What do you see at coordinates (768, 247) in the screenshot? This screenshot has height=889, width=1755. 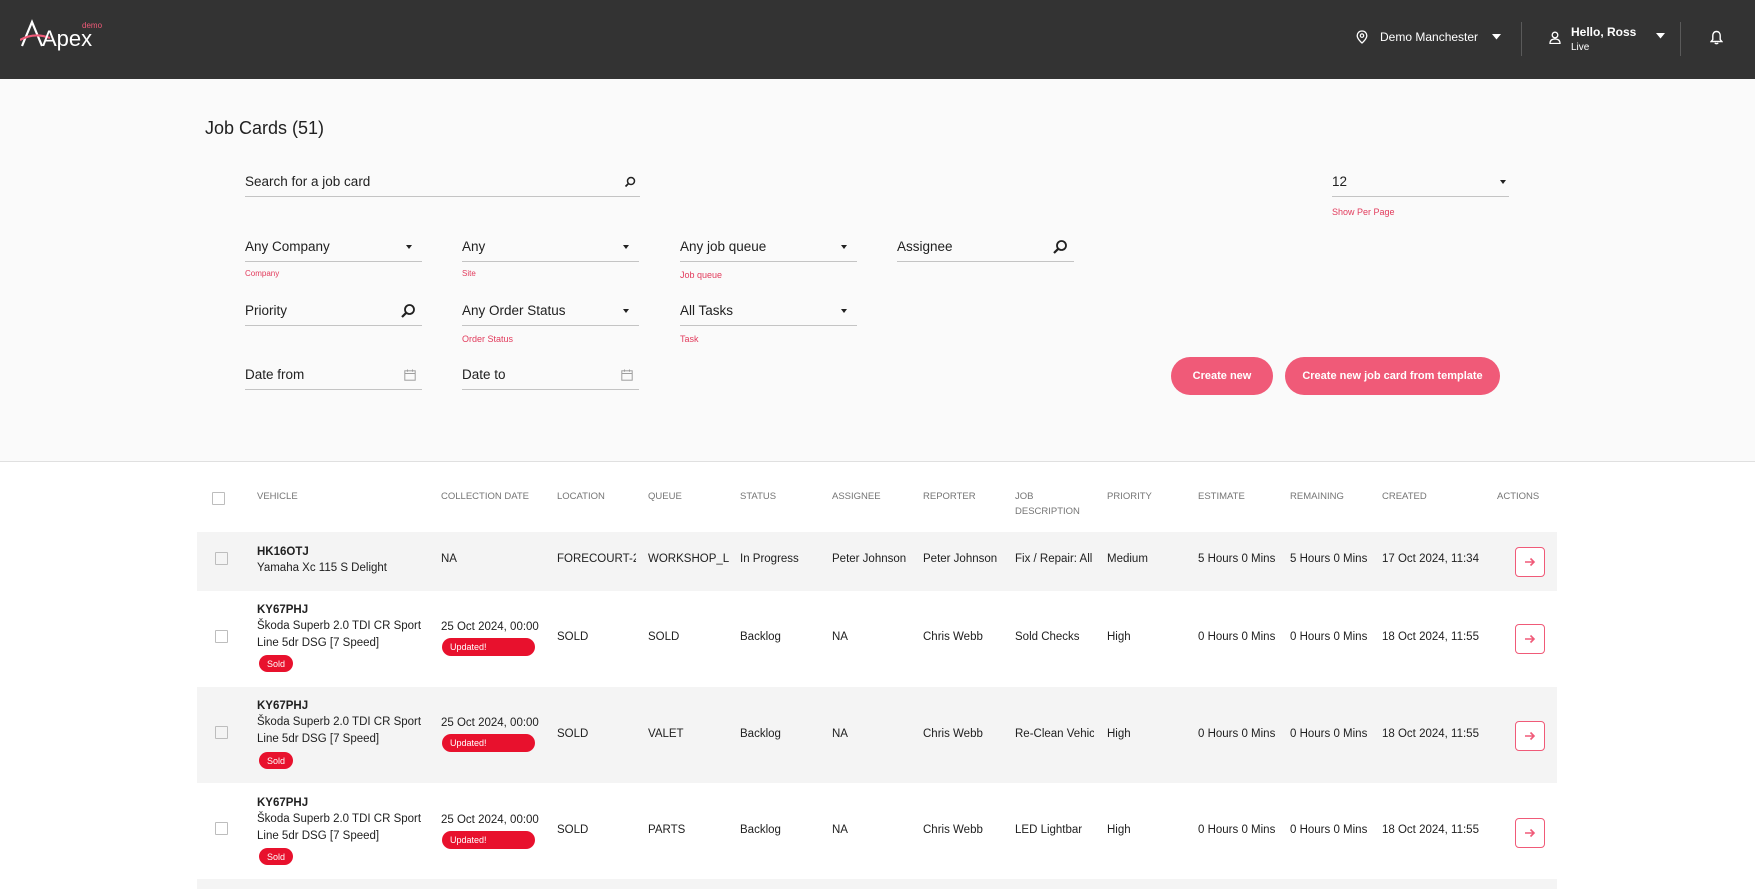 I see `job-queue-select: Any job queue` at bounding box center [768, 247].